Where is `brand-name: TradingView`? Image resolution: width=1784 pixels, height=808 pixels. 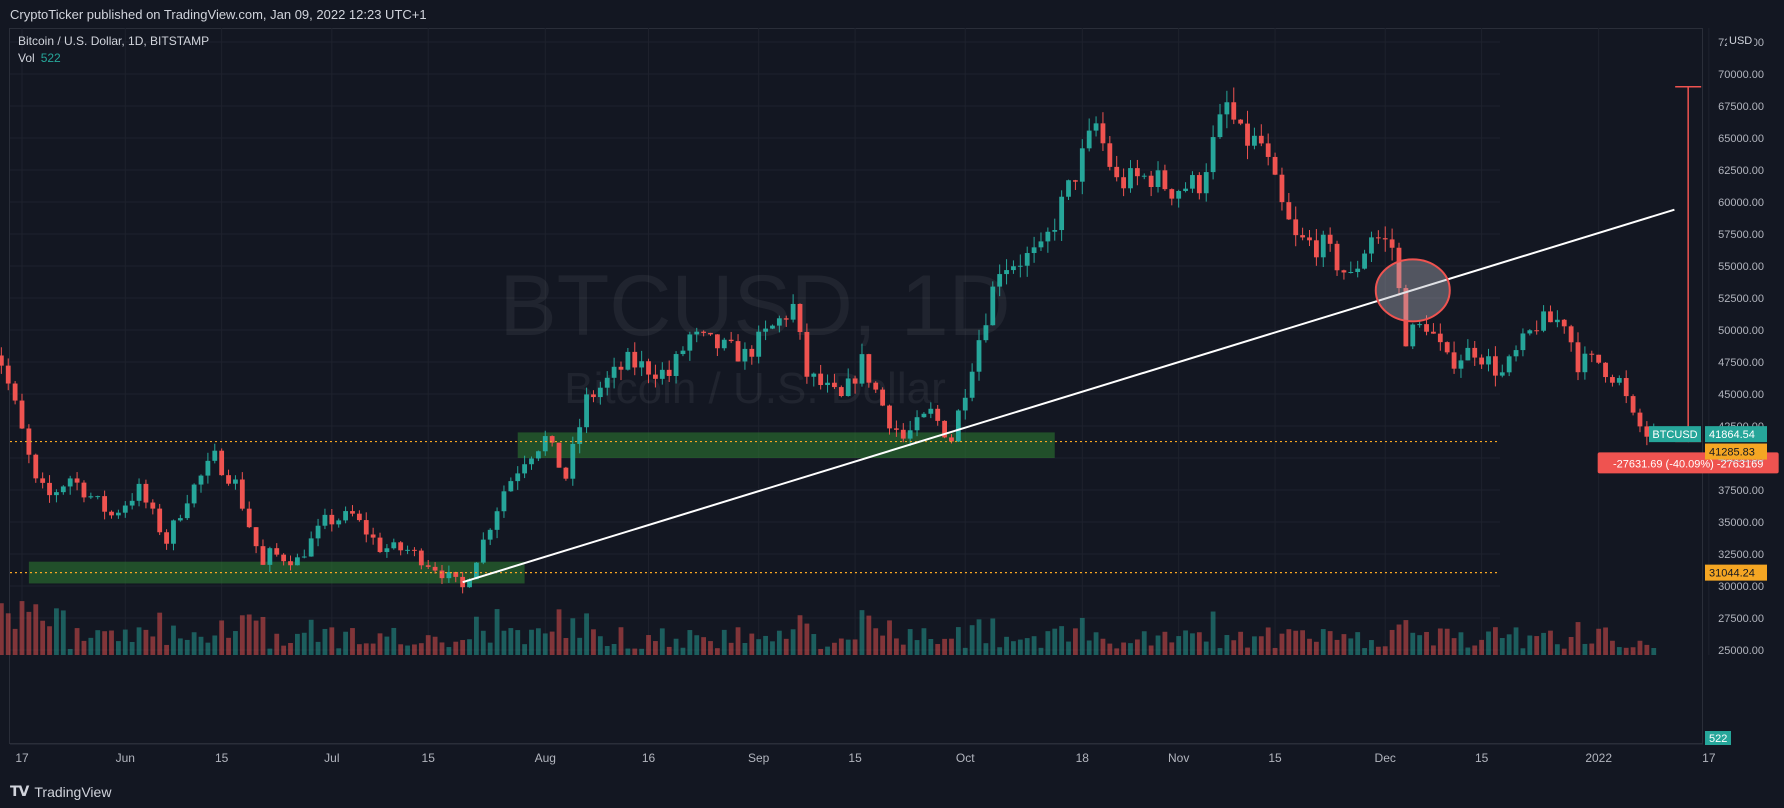 brand-name: TradingView is located at coordinates (73, 791).